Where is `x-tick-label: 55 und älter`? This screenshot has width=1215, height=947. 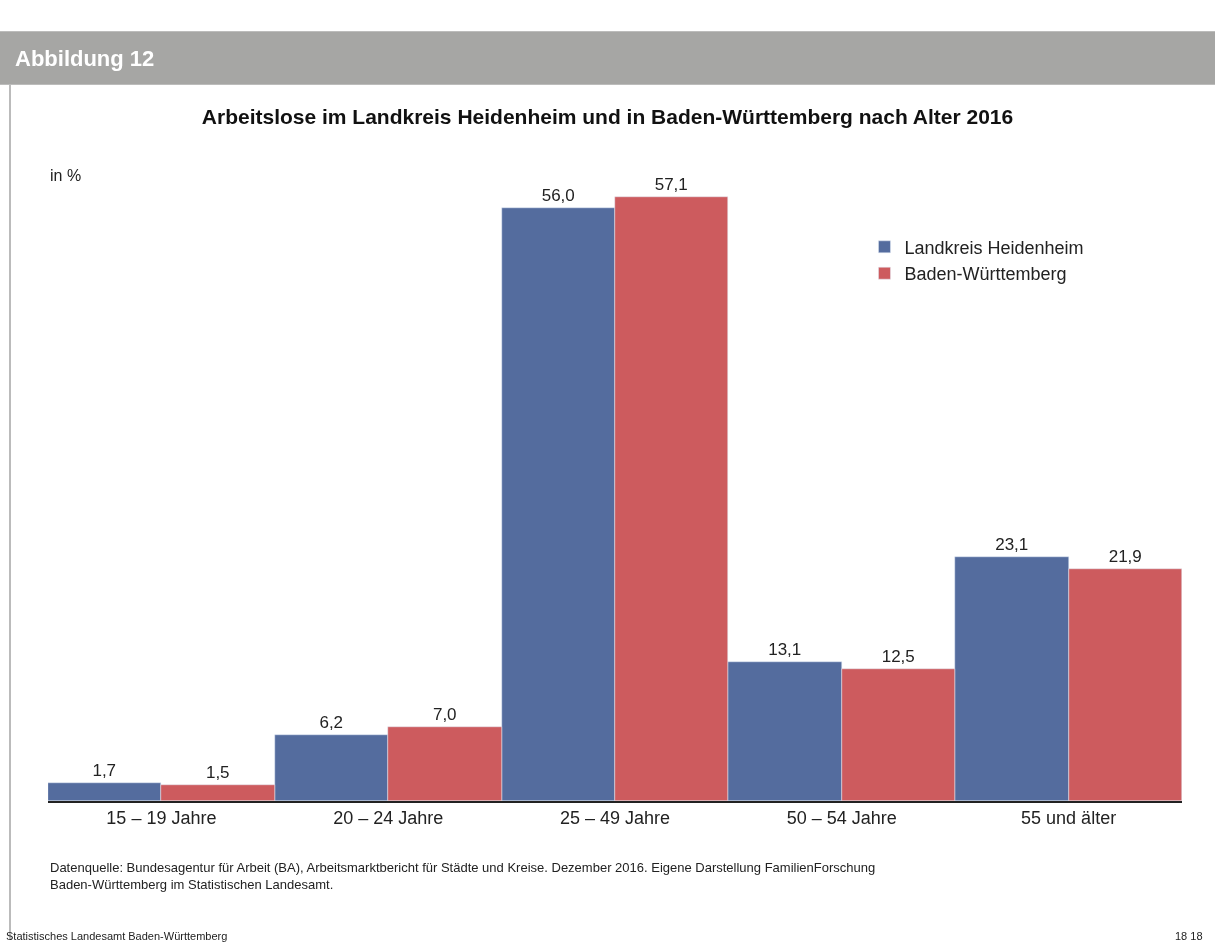
x-tick-label: 55 und älter is located at coordinates (1069, 818).